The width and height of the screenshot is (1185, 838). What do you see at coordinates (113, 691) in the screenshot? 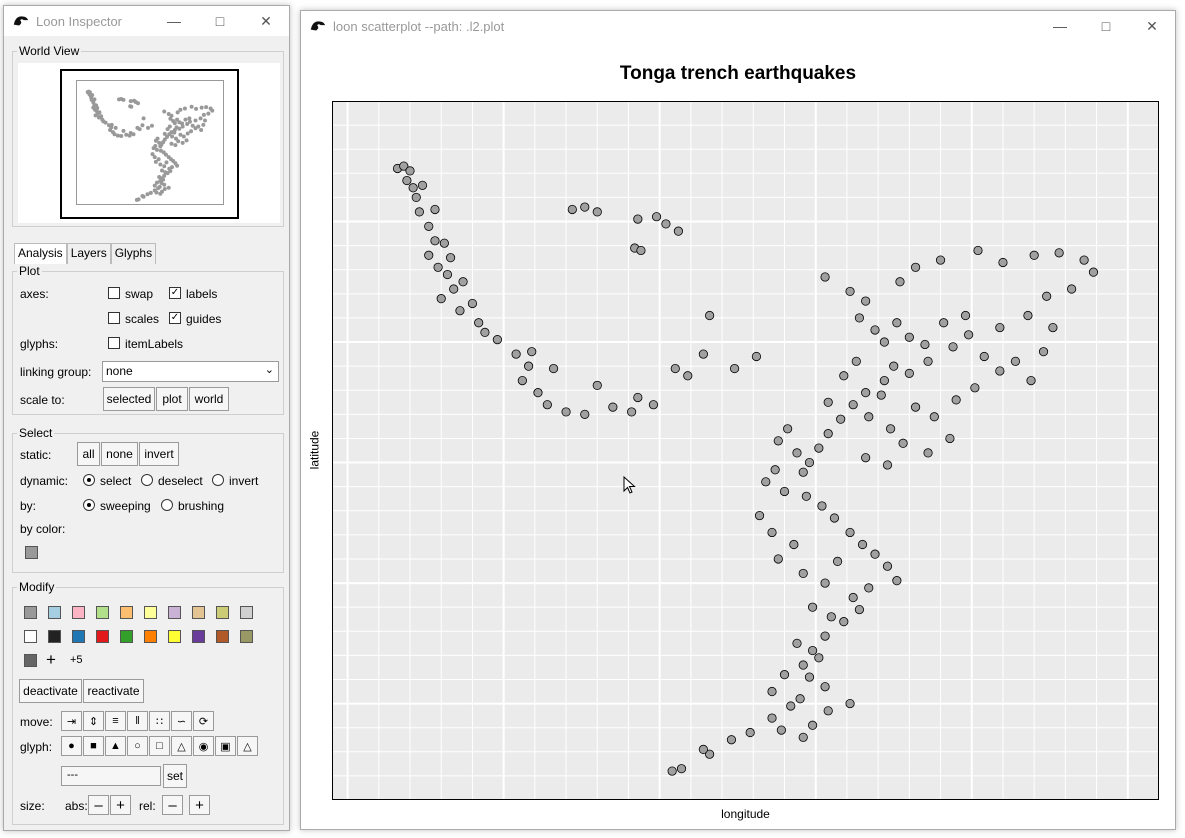
I see `reactivate-button: reactivate` at bounding box center [113, 691].